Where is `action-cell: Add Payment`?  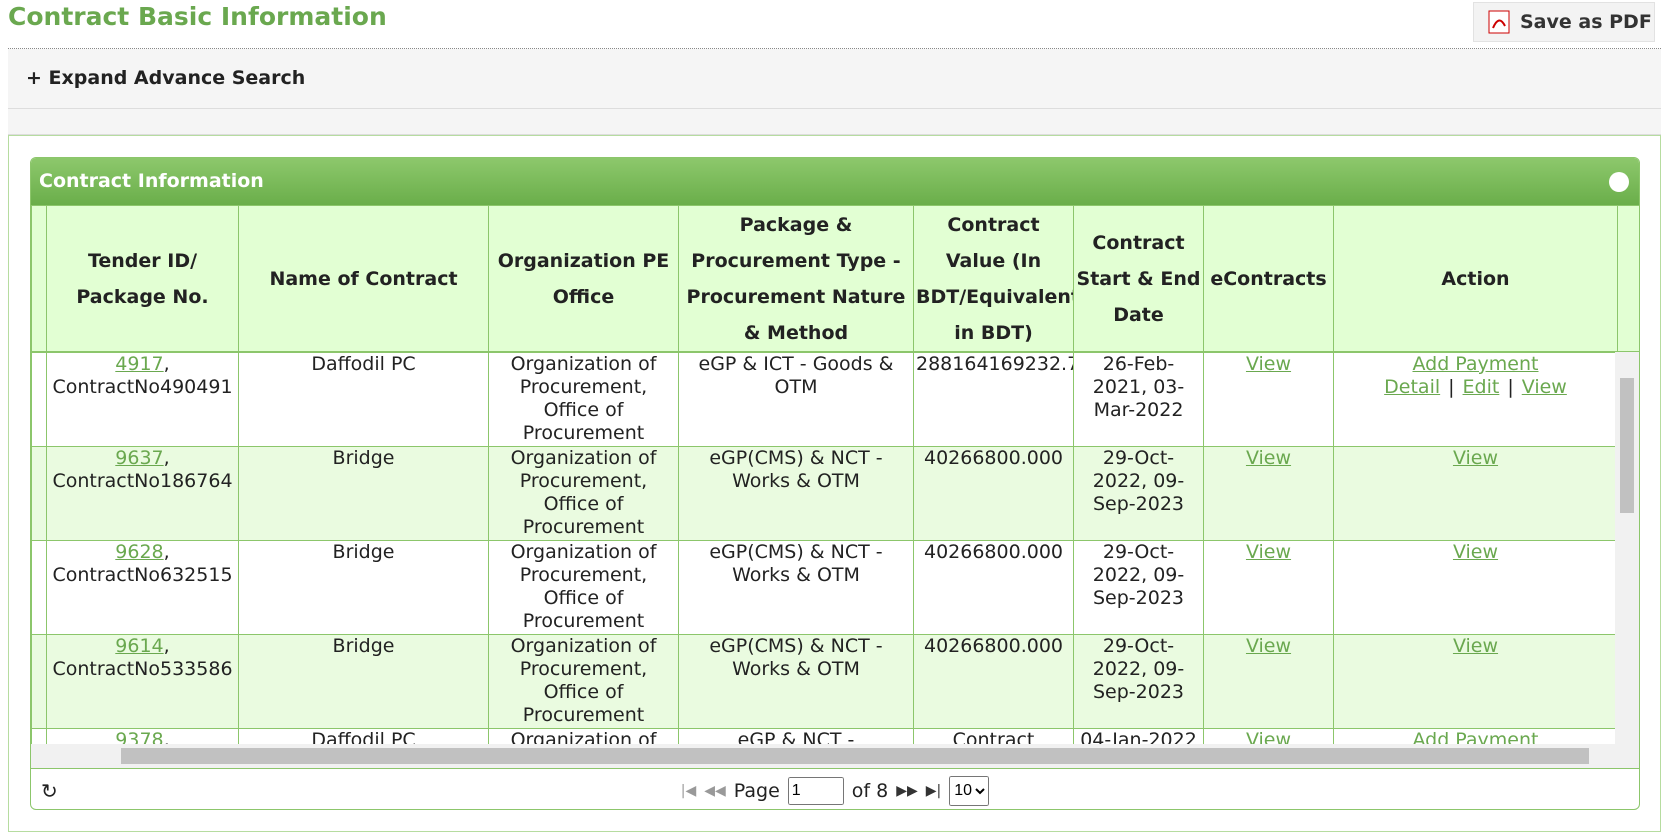 action-cell: Add Payment is located at coordinates (1475, 736).